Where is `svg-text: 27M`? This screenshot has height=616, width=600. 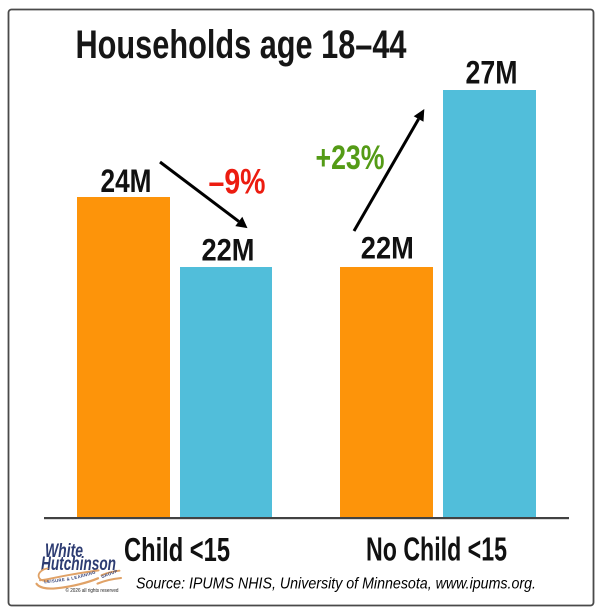
svg-text: 27M is located at coordinates (492, 73).